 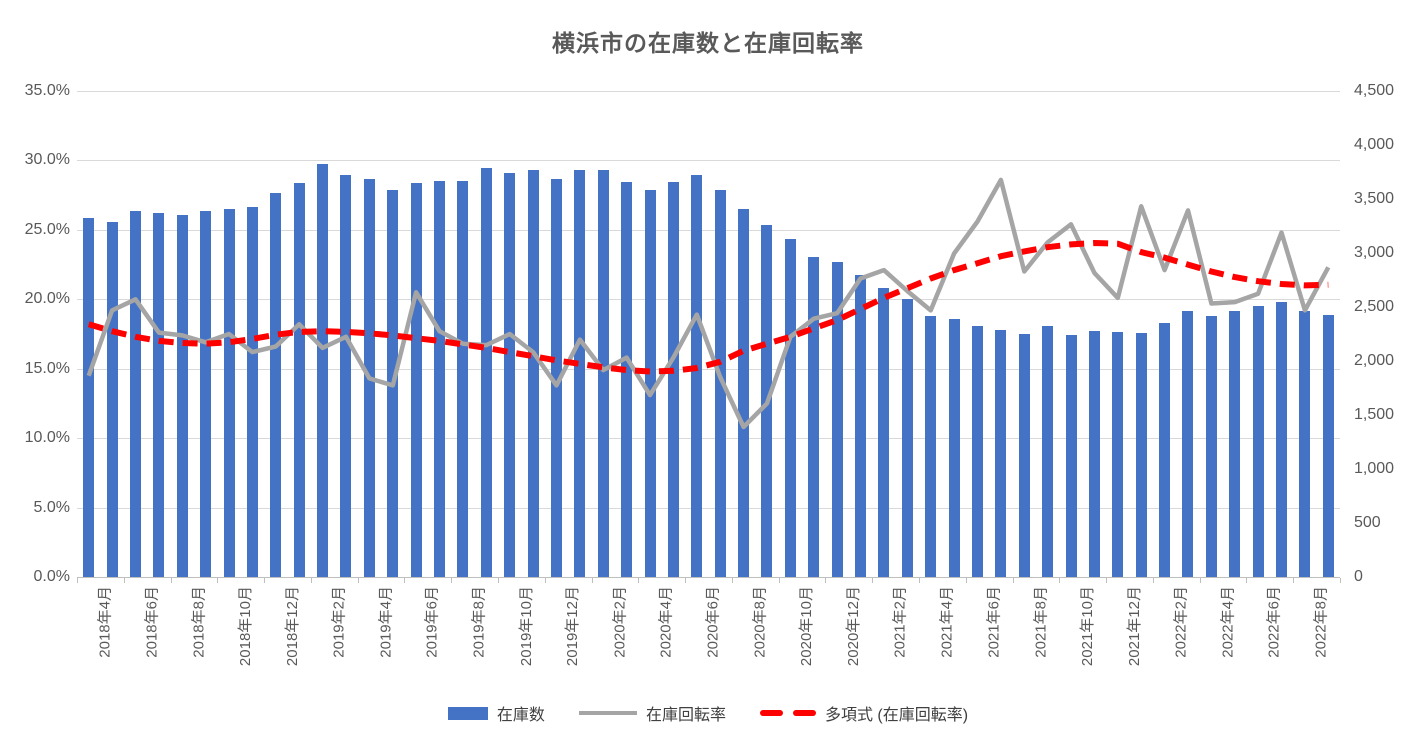 What do you see at coordinates (1374, 306) in the screenshot?
I see `right-axis-tick-label: 2,500` at bounding box center [1374, 306].